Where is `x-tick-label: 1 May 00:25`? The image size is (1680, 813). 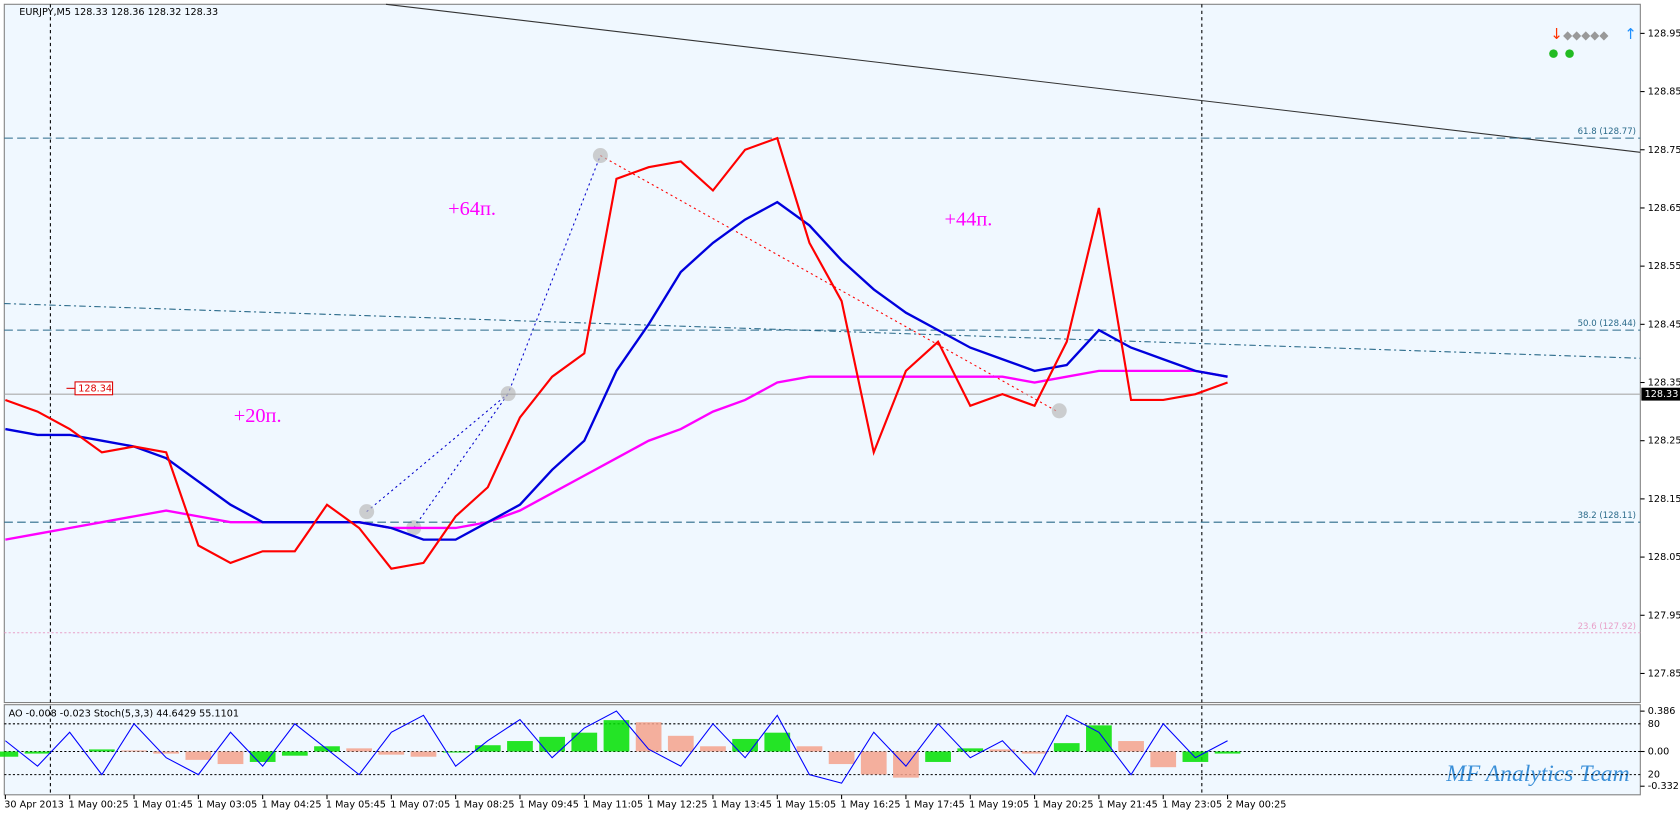 x-tick-label: 1 May 00:25 is located at coordinates (99, 804).